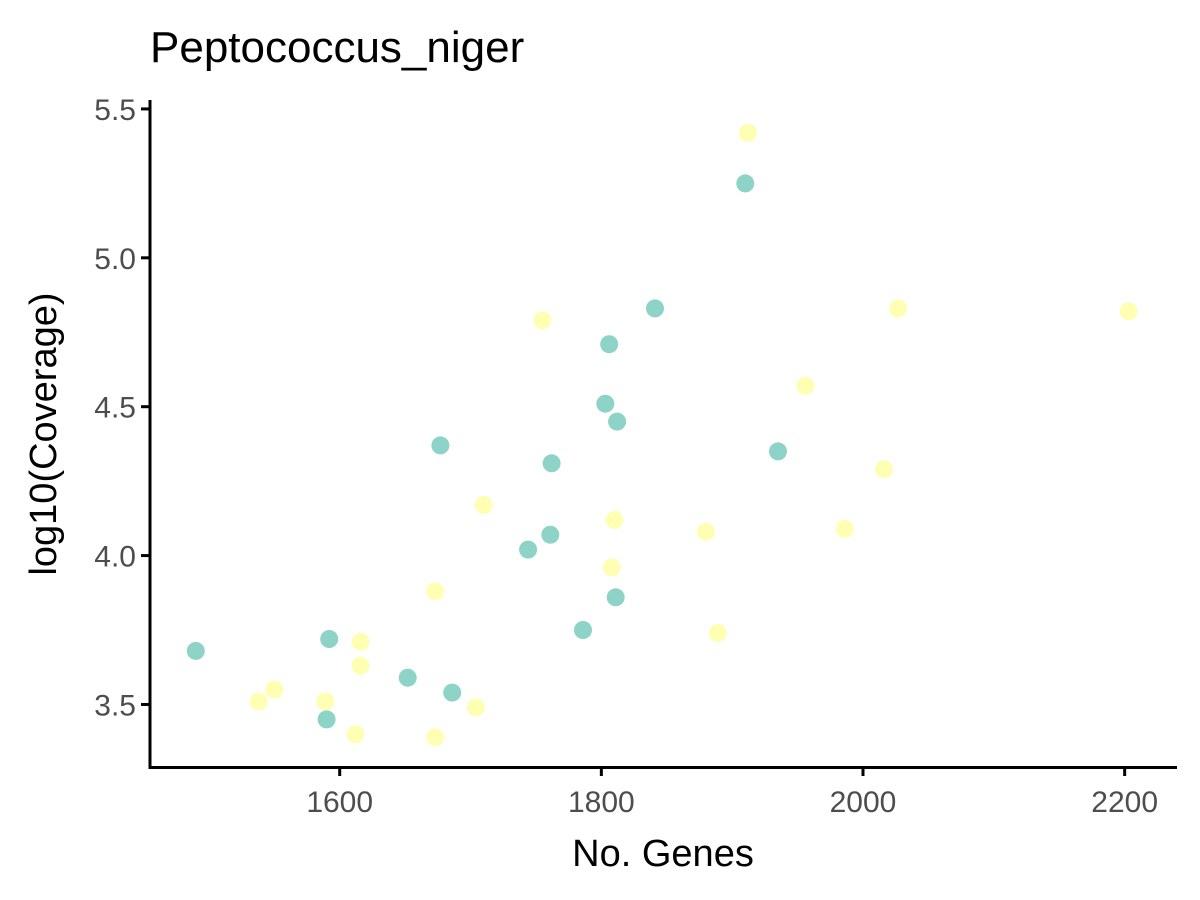 This screenshot has width=1200, height=900. Describe the element at coordinates (44, 433) in the screenshot. I see `y-axis-title: log10(Coverage)` at that location.